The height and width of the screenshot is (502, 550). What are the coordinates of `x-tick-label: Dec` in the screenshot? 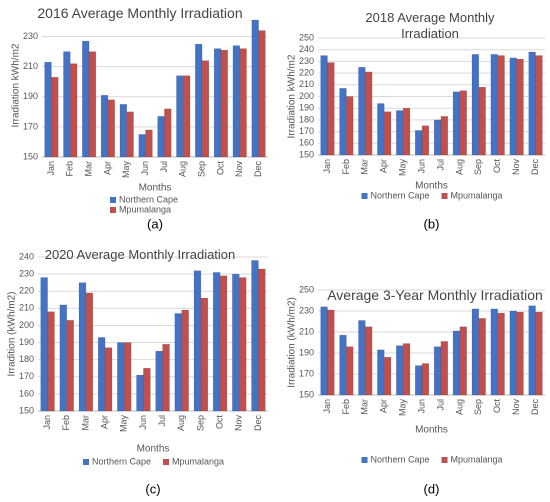 It's located at (258, 423).